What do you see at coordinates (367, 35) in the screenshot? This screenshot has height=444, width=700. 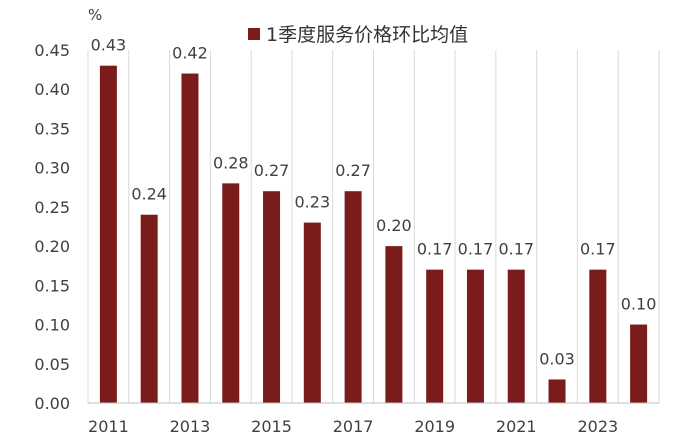 I see `legend-label: 1季度服务价格环比均值` at bounding box center [367, 35].